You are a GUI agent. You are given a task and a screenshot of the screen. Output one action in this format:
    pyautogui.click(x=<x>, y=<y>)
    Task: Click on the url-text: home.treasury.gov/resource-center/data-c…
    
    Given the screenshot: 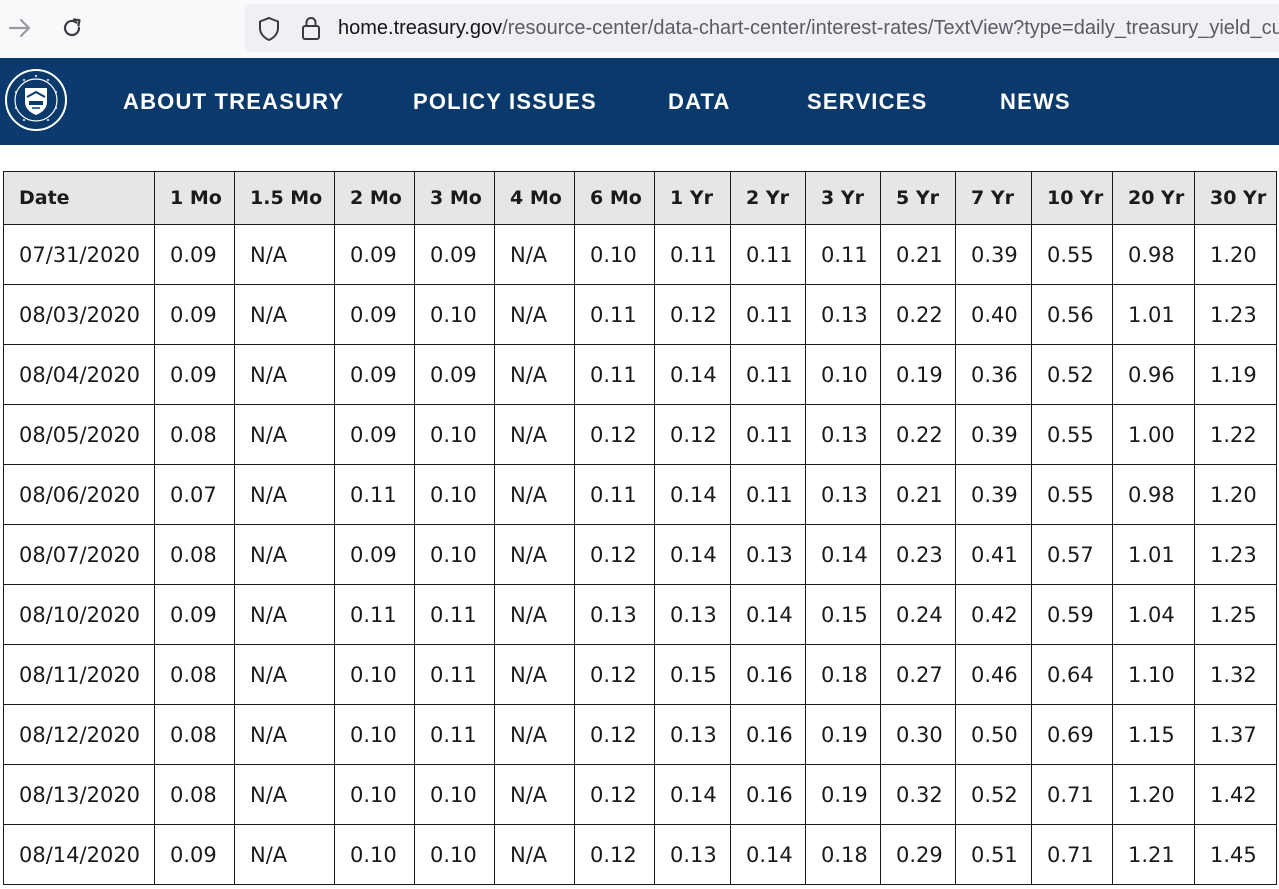 What is the action you would take?
    pyautogui.click(x=808, y=28)
    